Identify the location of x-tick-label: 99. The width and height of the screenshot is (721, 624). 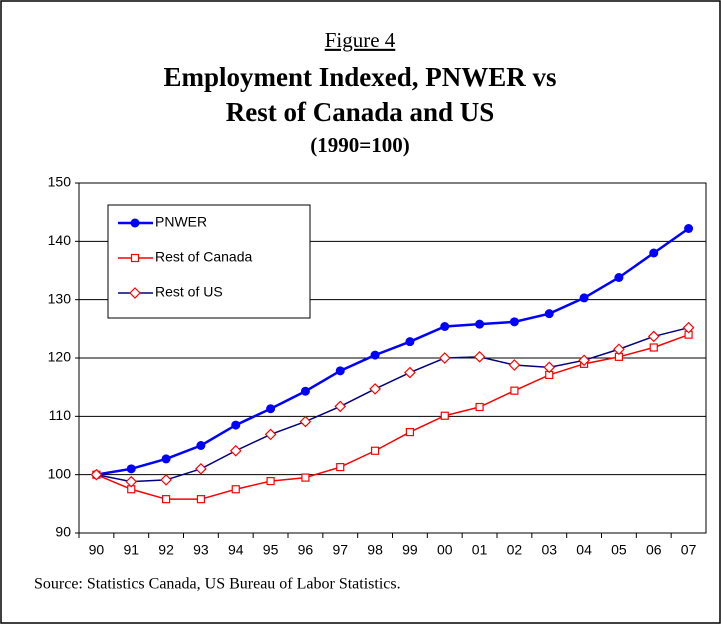
(410, 550).